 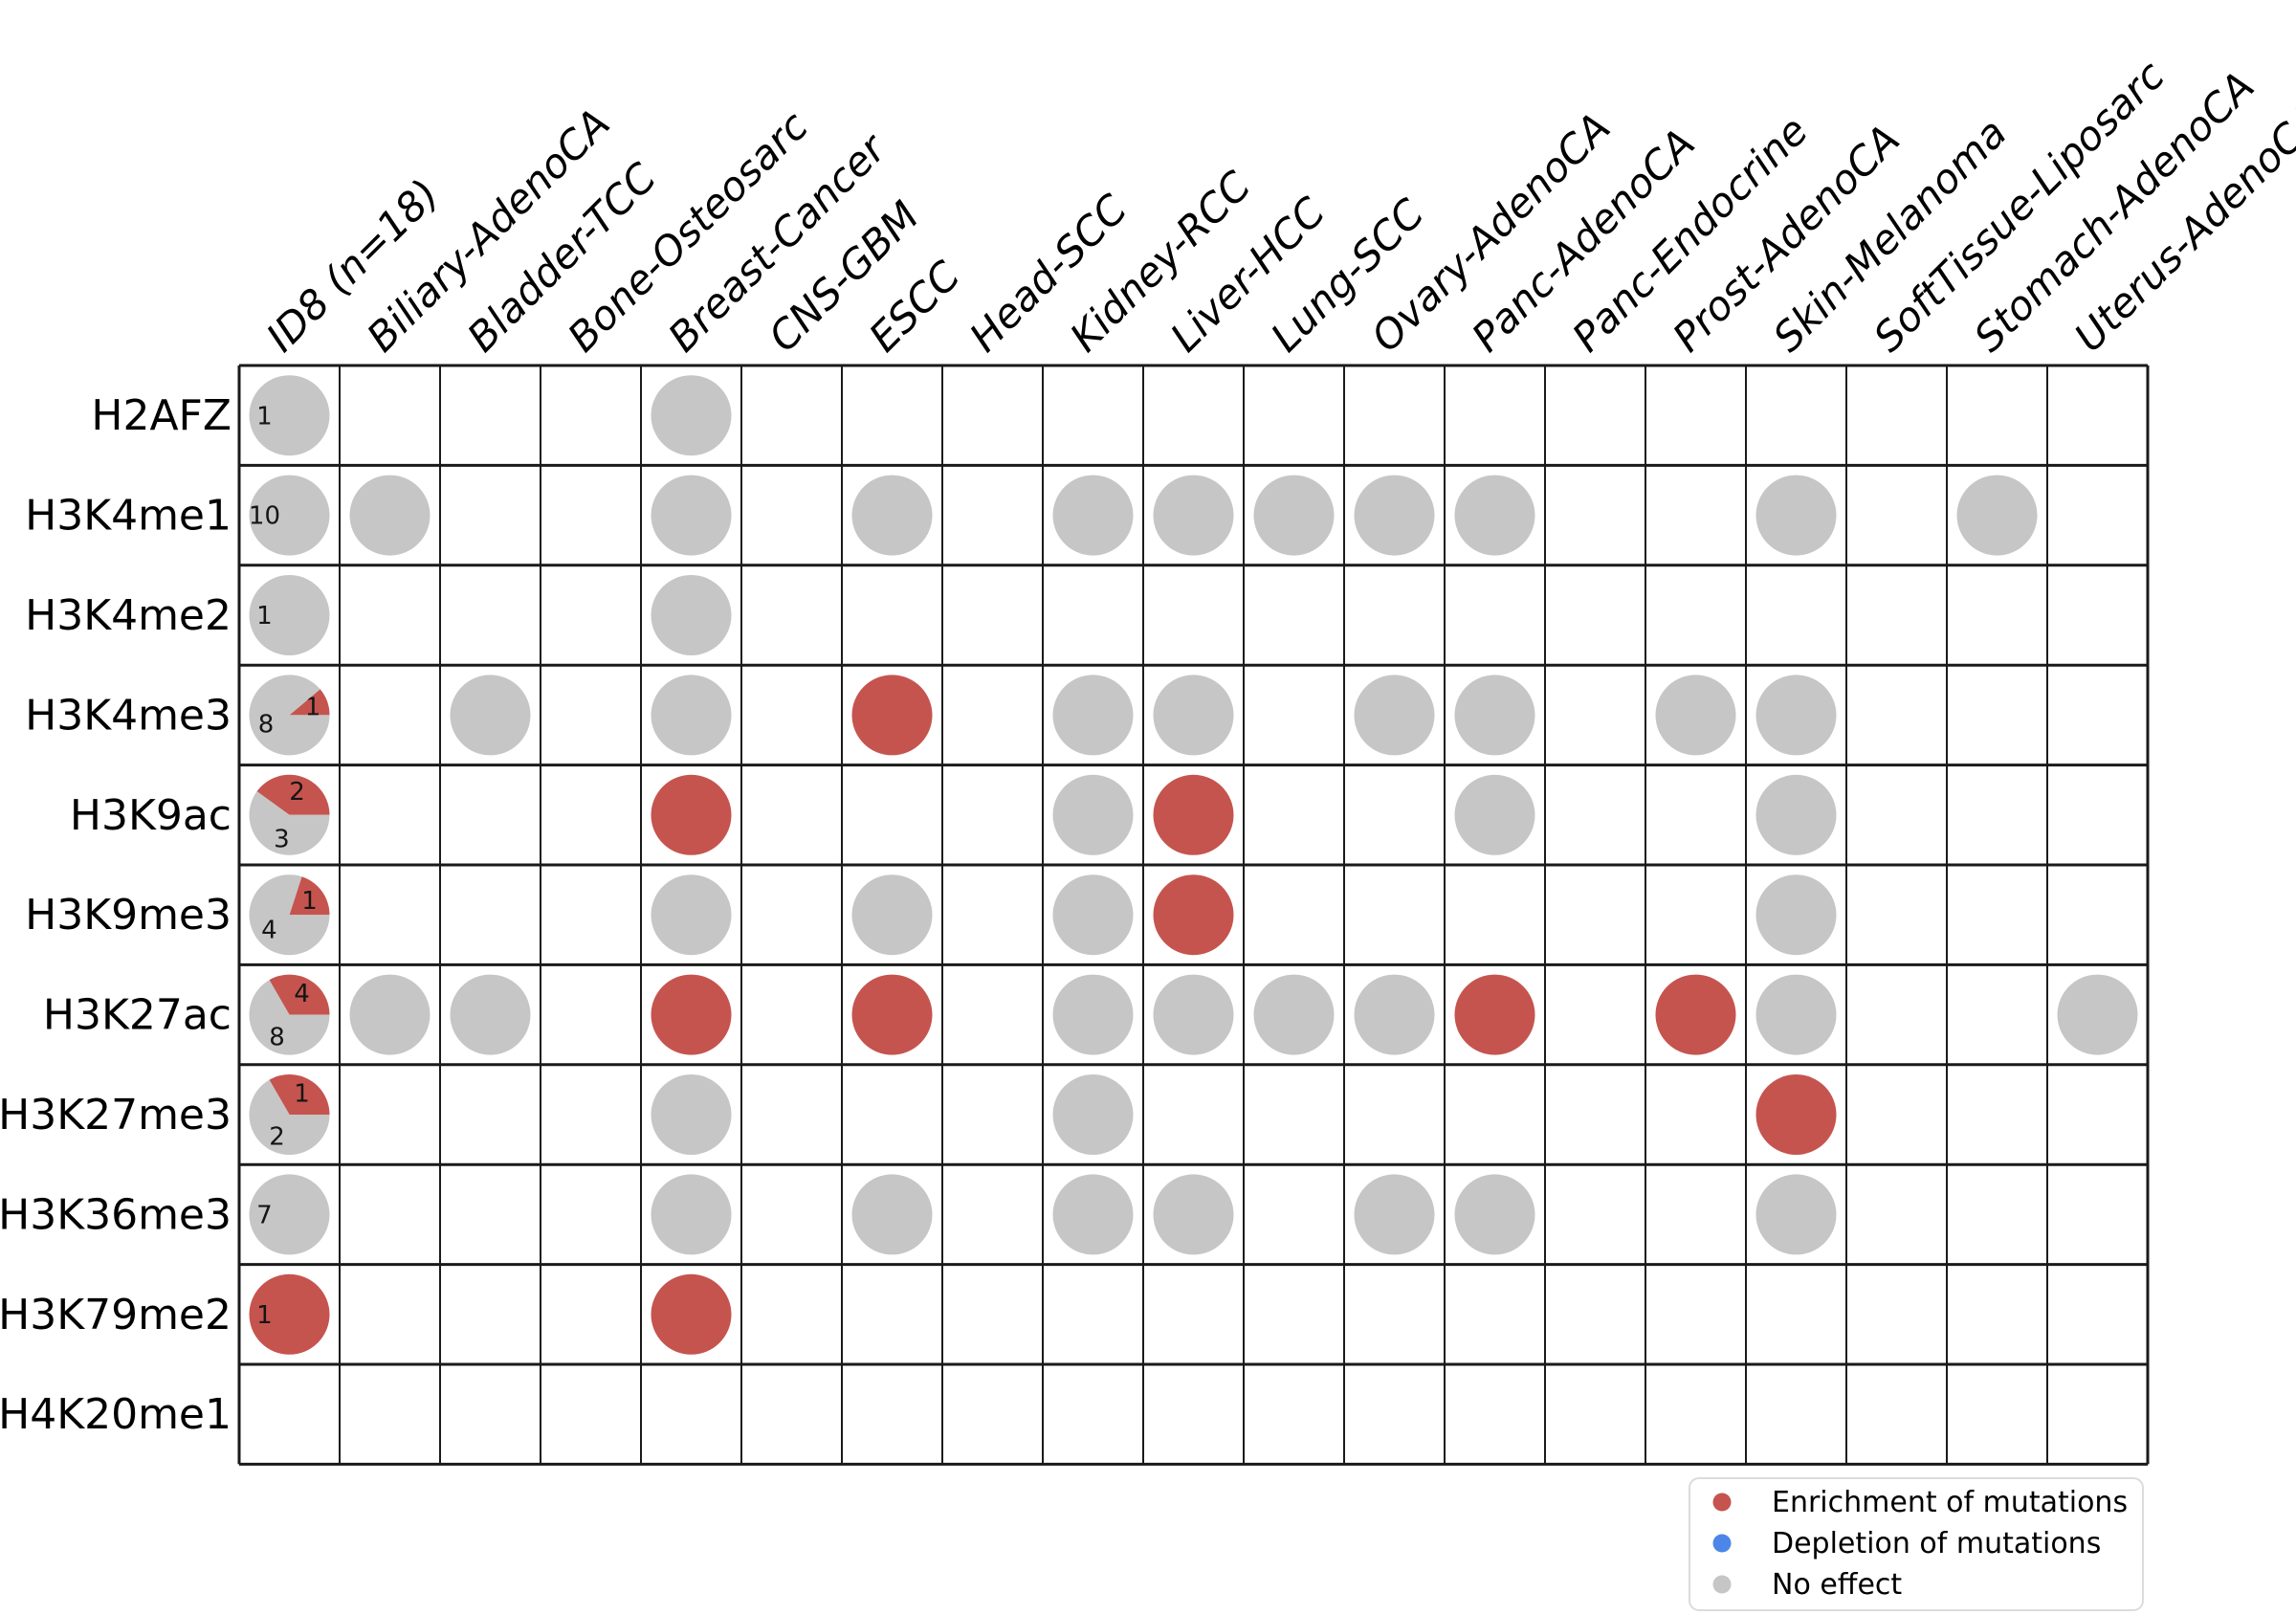 What do you see at coordinates (128, 615) in the screenshot?
I see `row-label: H3K4me2` at bounding box center [128, 615].